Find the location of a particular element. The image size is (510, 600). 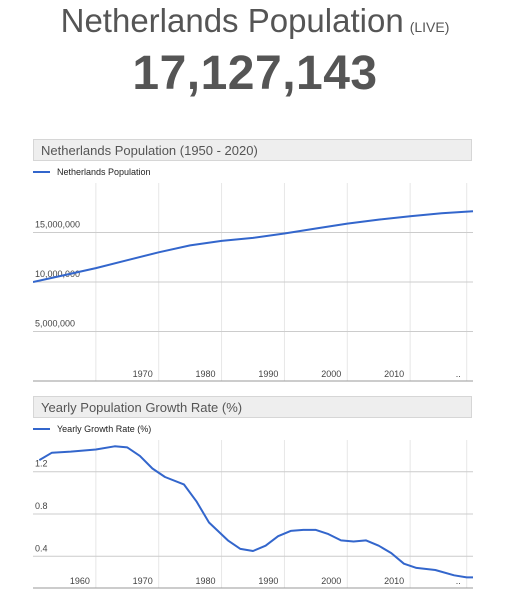

population-x-tick-label: 1970 is located at coordinates (143, 374).